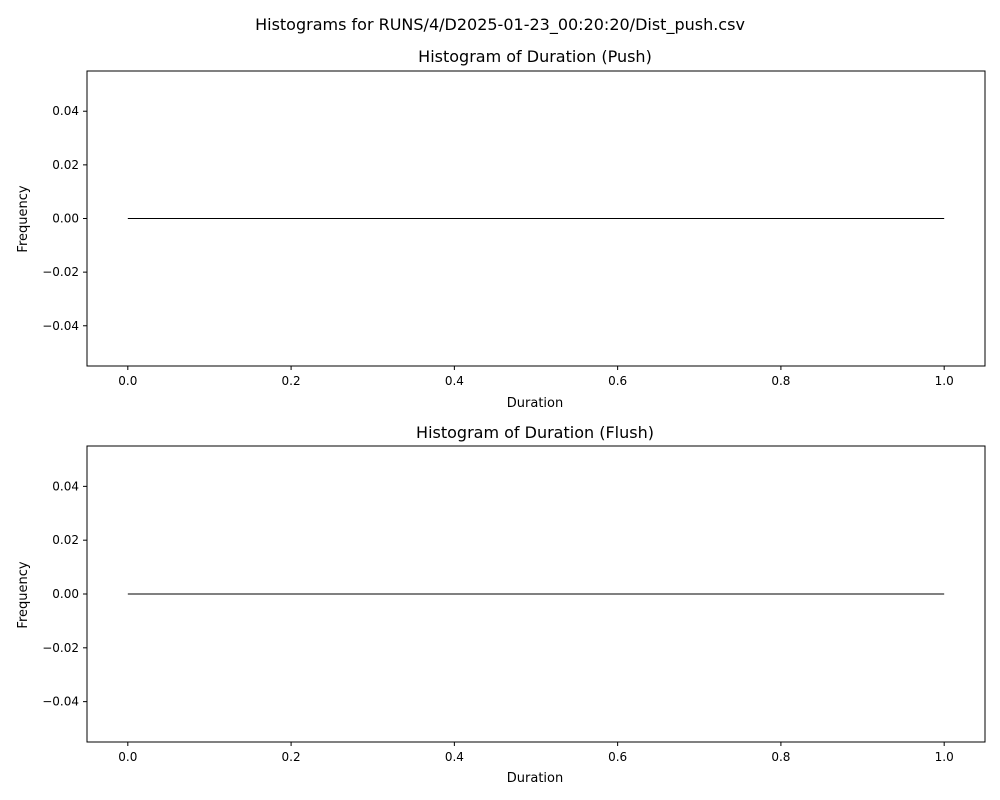 The image size is (1000, 800). I want to click on push-y-tick-label: −0.02, so click(60, 272).